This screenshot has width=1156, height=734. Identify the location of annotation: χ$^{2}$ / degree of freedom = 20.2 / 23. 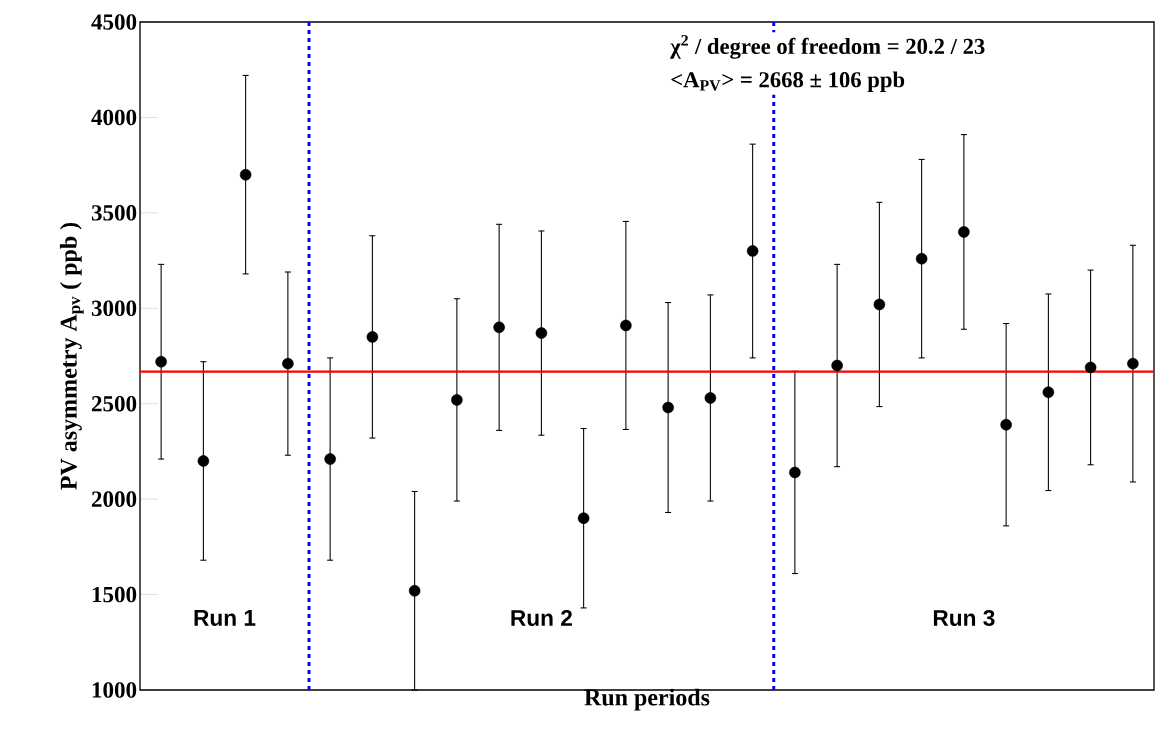
(827, 46).